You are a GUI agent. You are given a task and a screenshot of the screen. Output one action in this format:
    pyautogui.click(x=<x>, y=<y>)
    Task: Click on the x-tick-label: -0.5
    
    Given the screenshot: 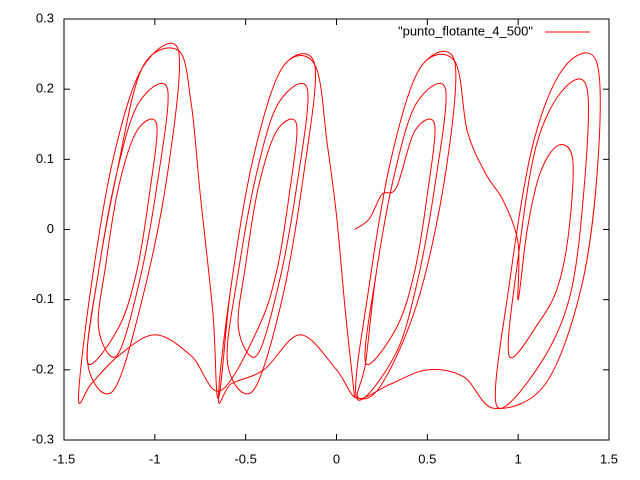 What is the action you would take?
    pyautogui.click(x=245, y=458)
    